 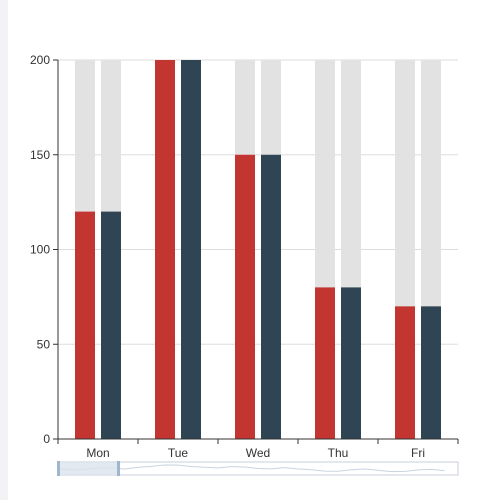 What do you see at coordinates (40, 60) in the screenshot?
I see `y-tick-label: 200` at bounding box center [40, 60].